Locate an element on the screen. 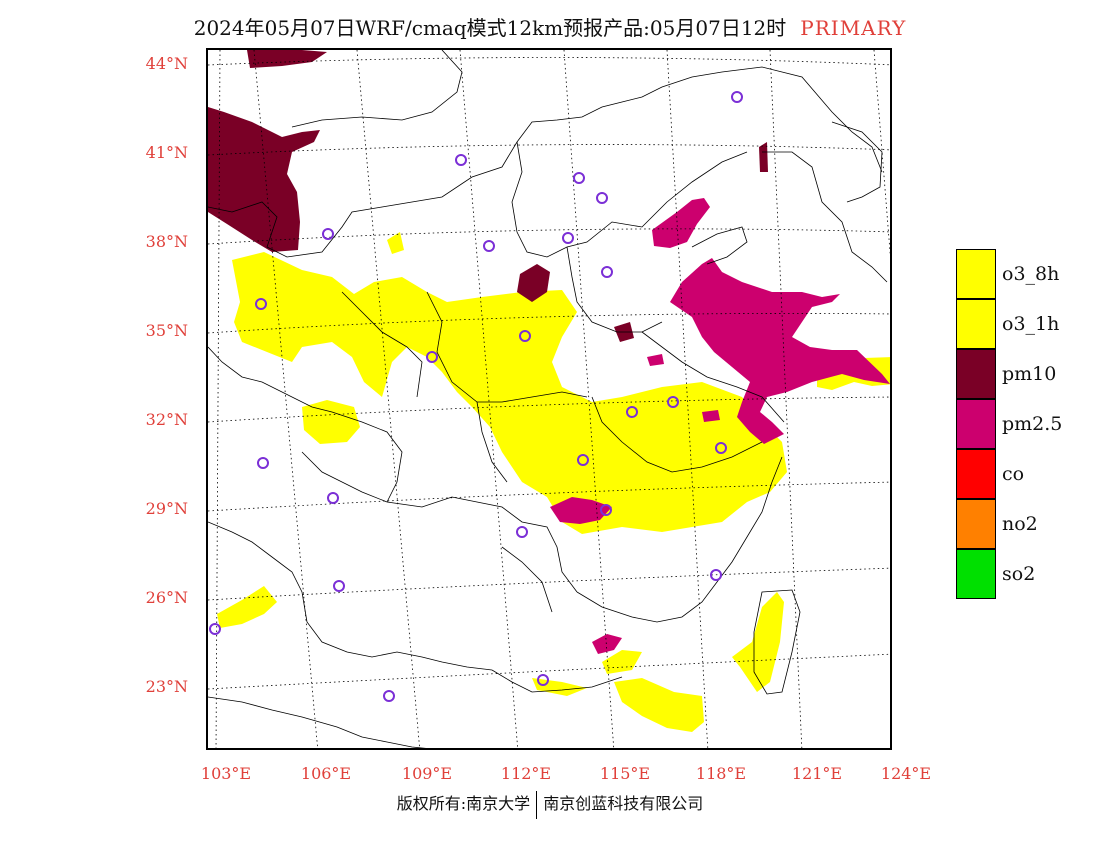  footer-right: 南京创蓝科技有限公司 is located at coordinates (623, 803).